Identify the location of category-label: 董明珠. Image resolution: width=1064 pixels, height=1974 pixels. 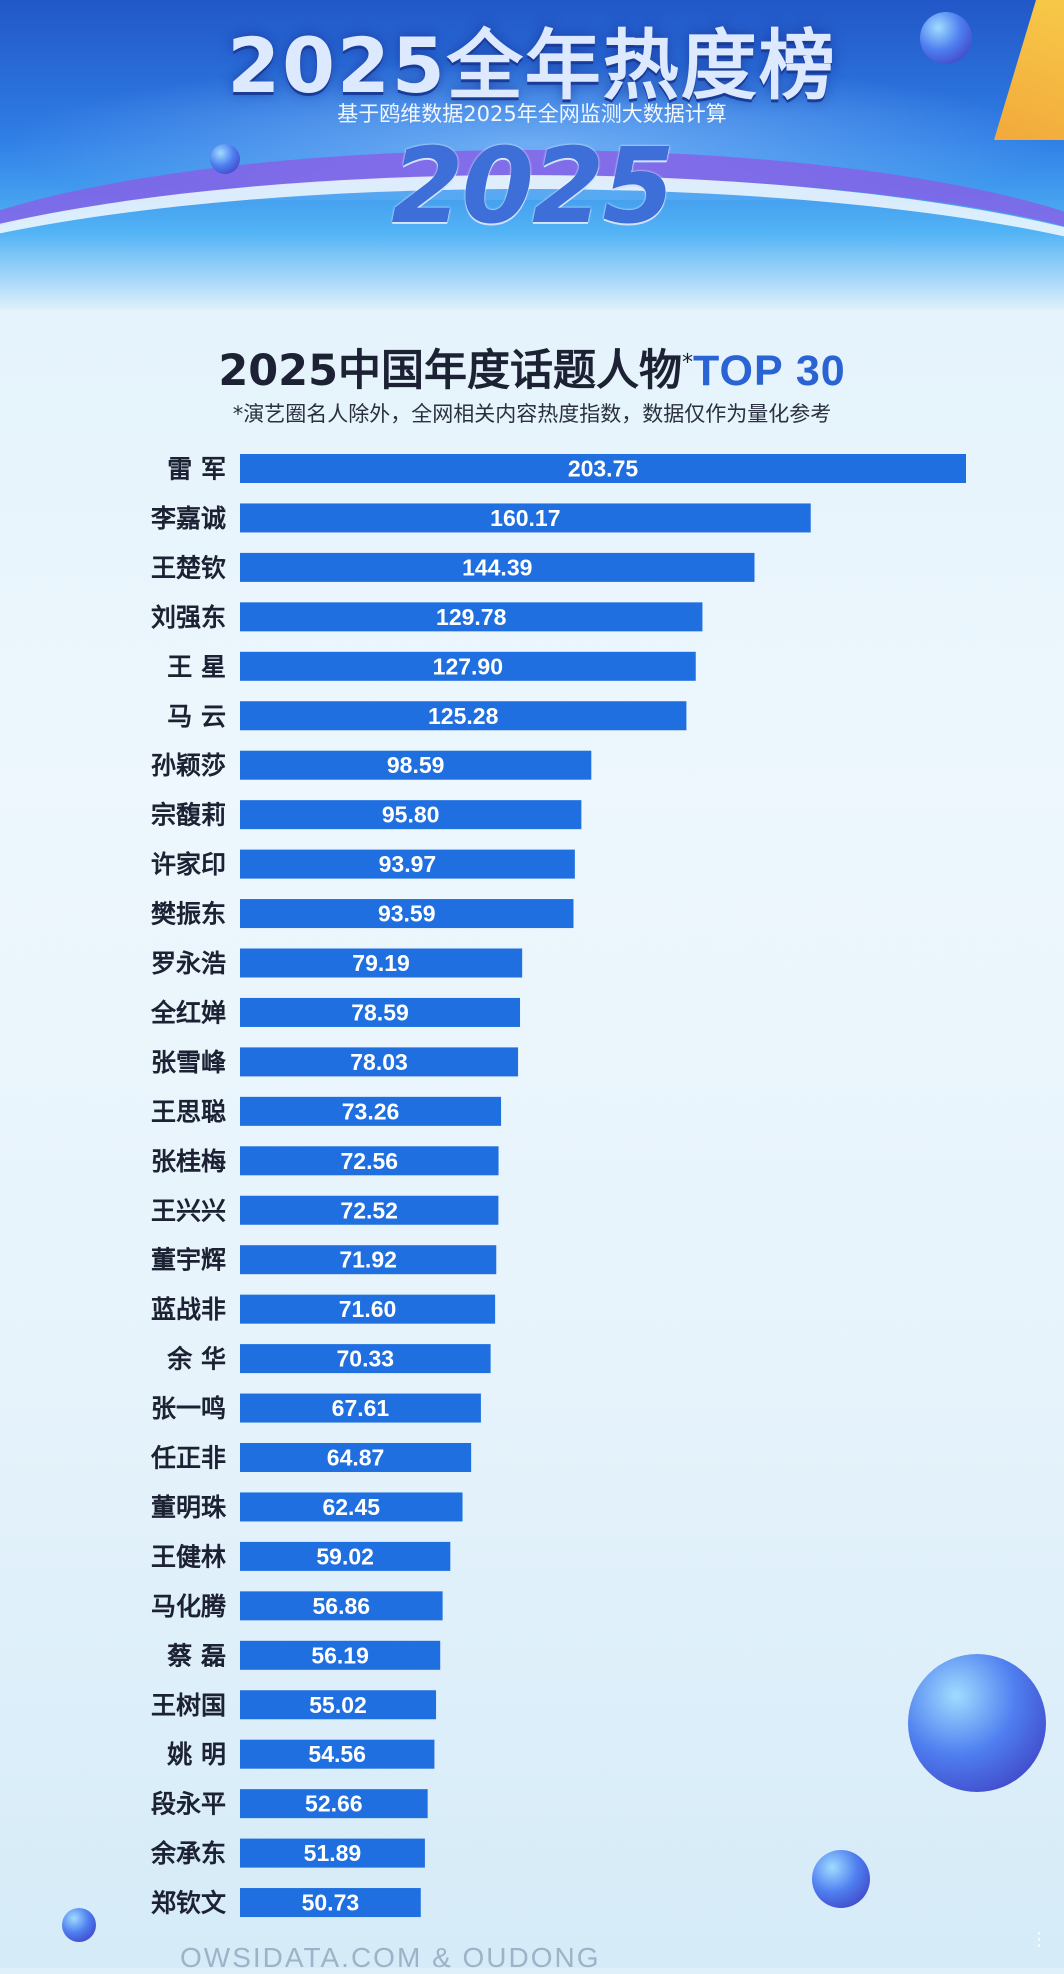
(189, 1507).